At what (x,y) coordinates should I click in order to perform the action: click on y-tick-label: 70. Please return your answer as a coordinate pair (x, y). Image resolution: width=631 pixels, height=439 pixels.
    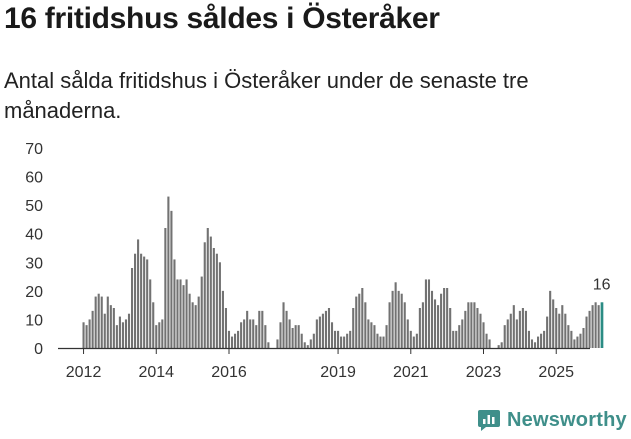
    Looking at the image, I should click on (34, 149).